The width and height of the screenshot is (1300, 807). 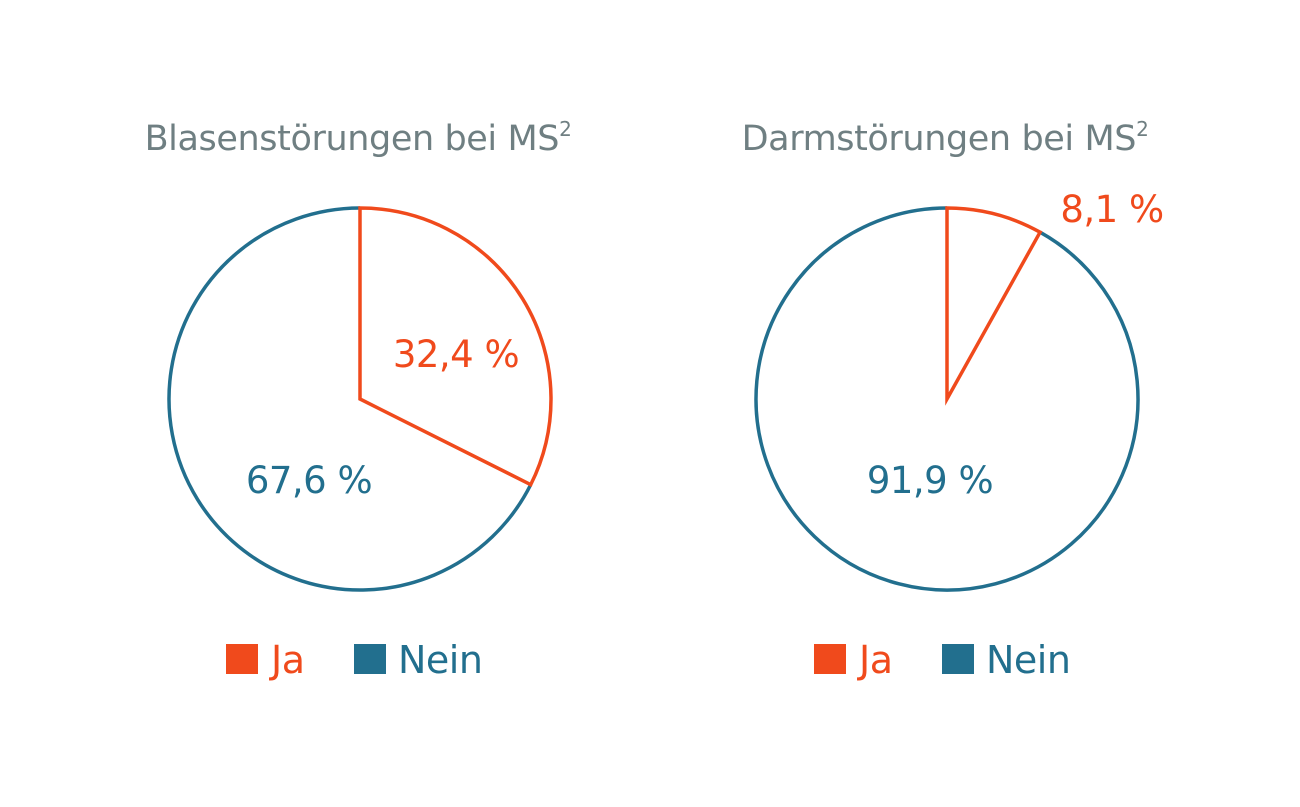 I want to click on slice-label-nein: 91,9 %, so click(x=930, y=480).